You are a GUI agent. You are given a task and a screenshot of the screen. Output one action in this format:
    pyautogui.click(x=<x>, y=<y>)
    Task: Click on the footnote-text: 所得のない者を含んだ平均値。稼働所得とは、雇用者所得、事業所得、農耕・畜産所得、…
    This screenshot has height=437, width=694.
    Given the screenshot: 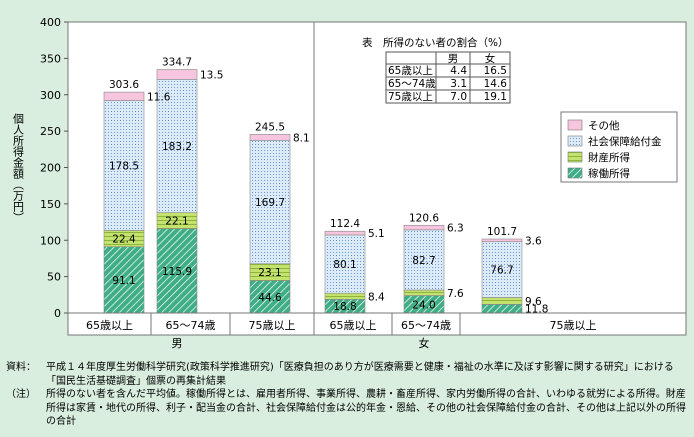 What is the action you would take?
    pyautogui.click(x=366, y=408)
    